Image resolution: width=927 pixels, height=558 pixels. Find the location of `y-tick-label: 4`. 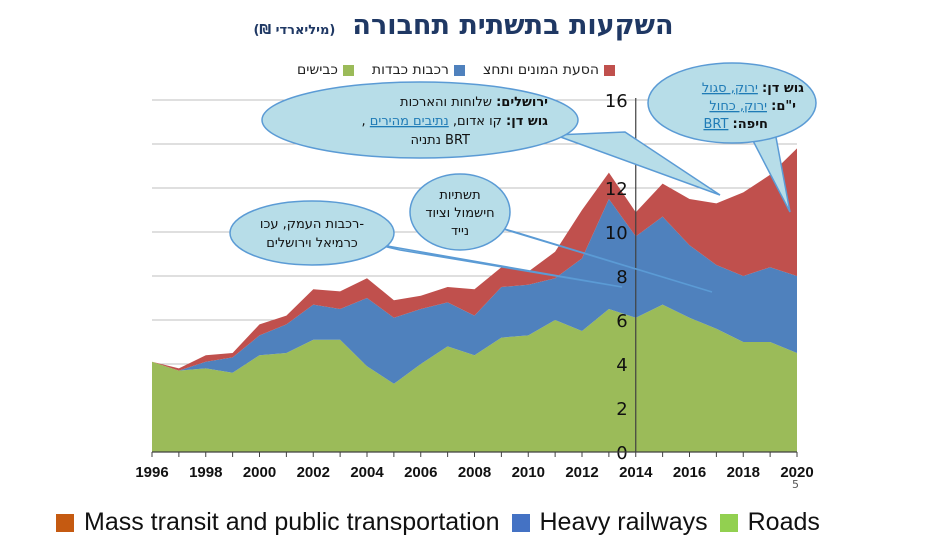

y-tick-label: 4 is located at coordinates (621, 365).